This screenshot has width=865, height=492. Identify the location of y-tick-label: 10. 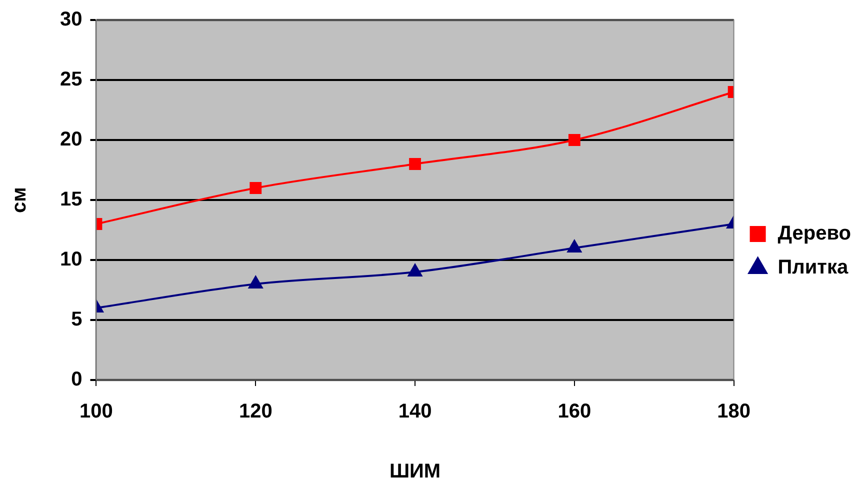
(71, 259).